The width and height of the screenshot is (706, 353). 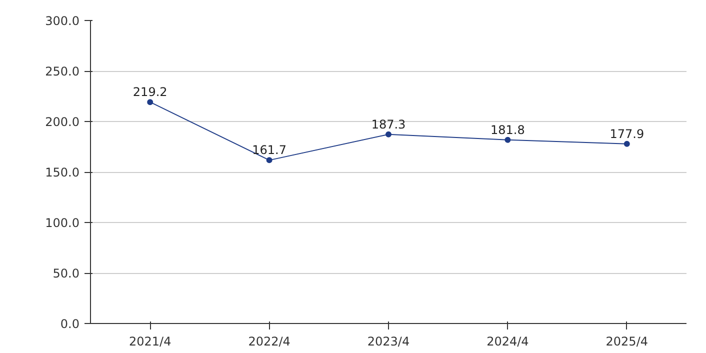 I want to click on y-tick-label: 200.0, so click(x=62, y=122).